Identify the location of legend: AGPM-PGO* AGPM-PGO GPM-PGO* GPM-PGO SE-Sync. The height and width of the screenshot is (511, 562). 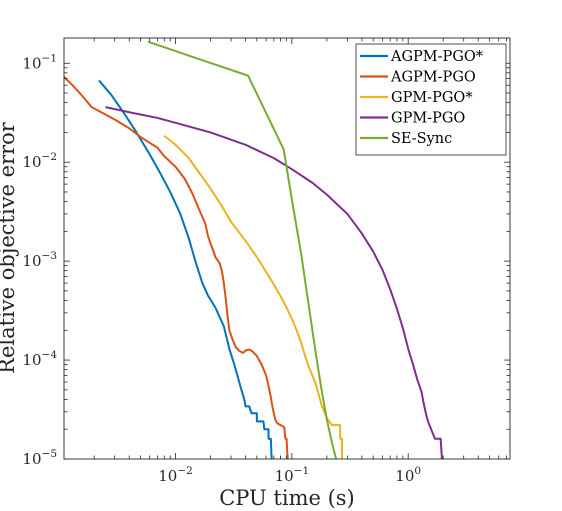
(431, 99).